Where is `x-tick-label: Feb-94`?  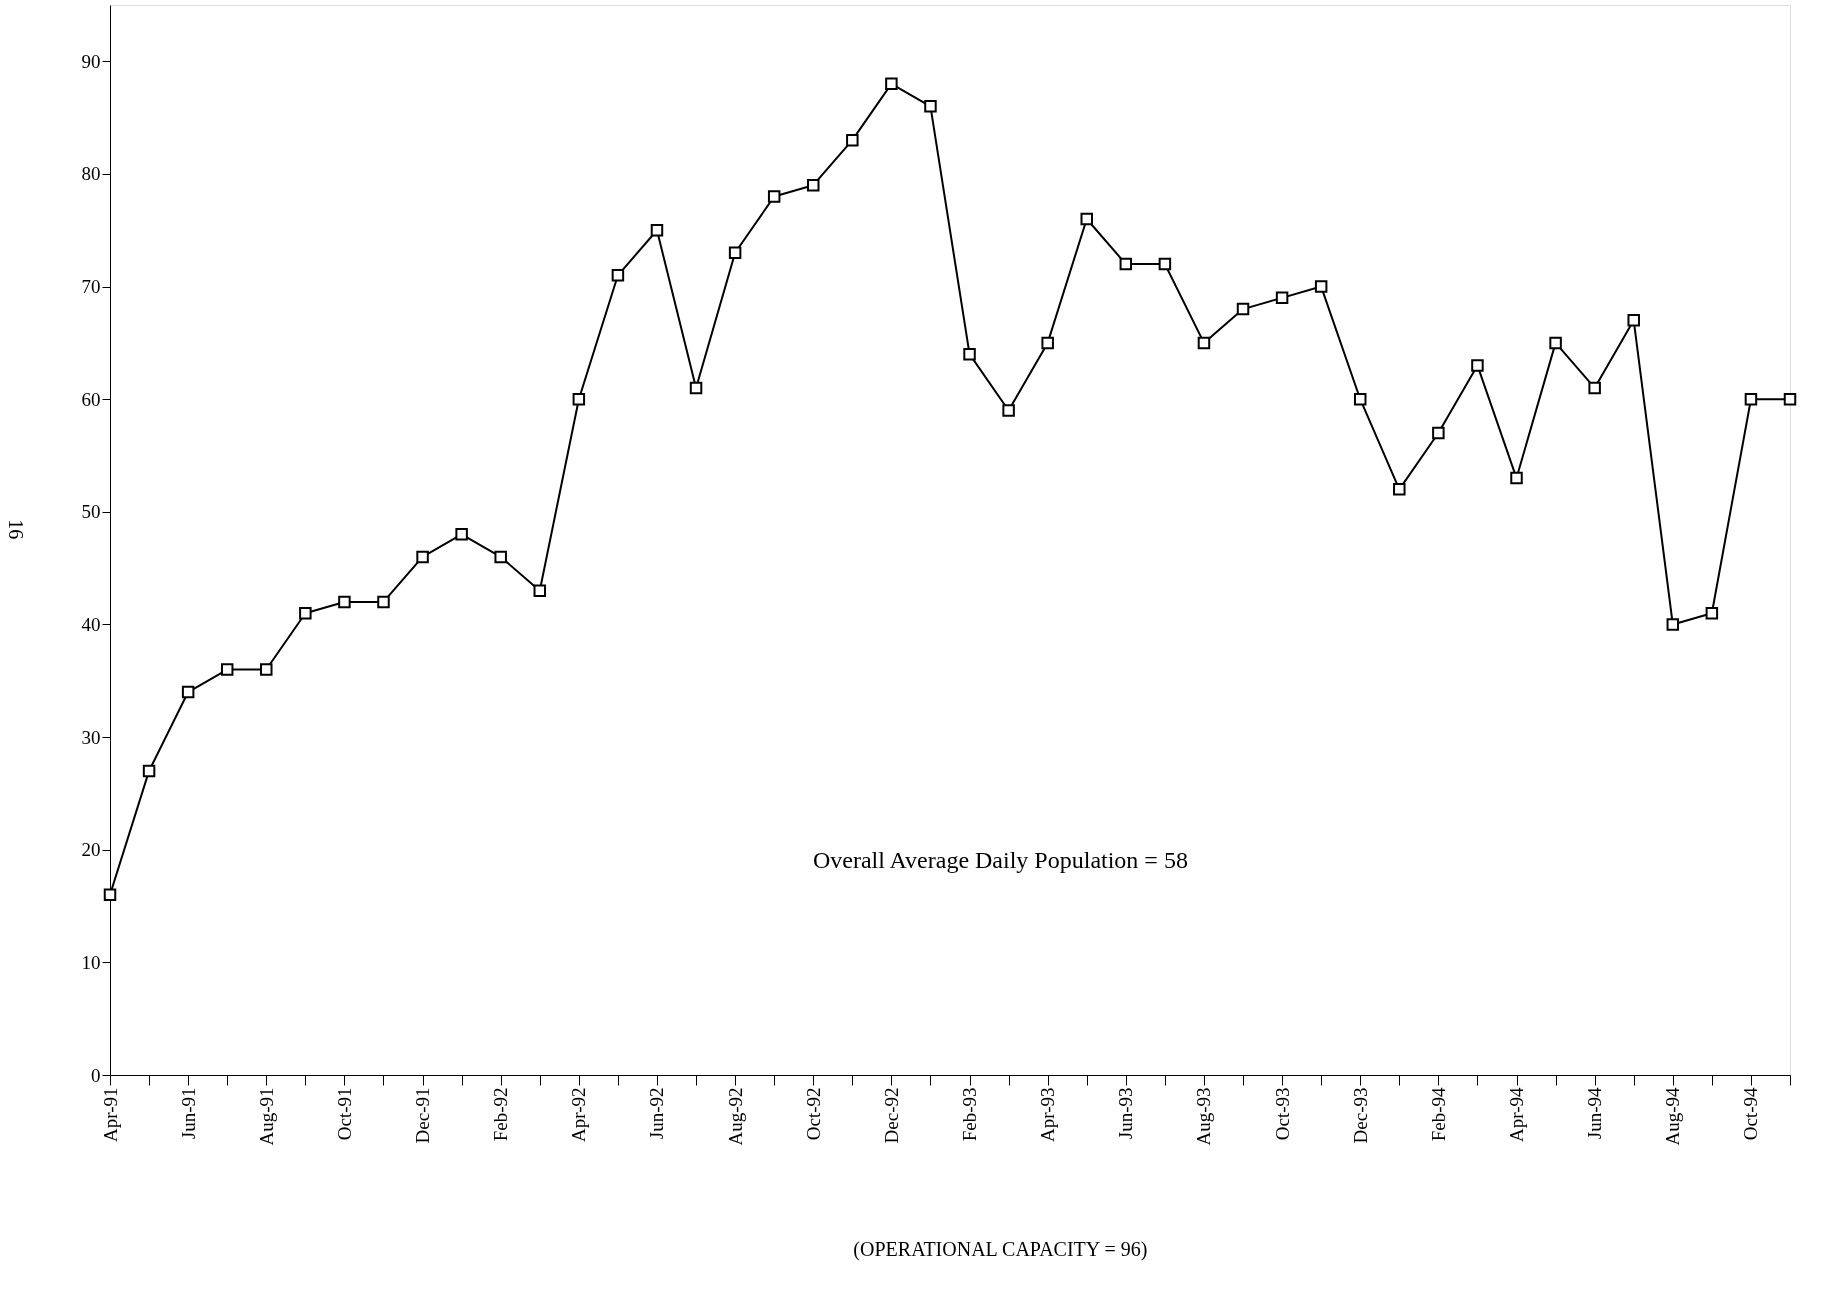 x-tick-label: Feb-94 is located at coordinates (1438, 1114).